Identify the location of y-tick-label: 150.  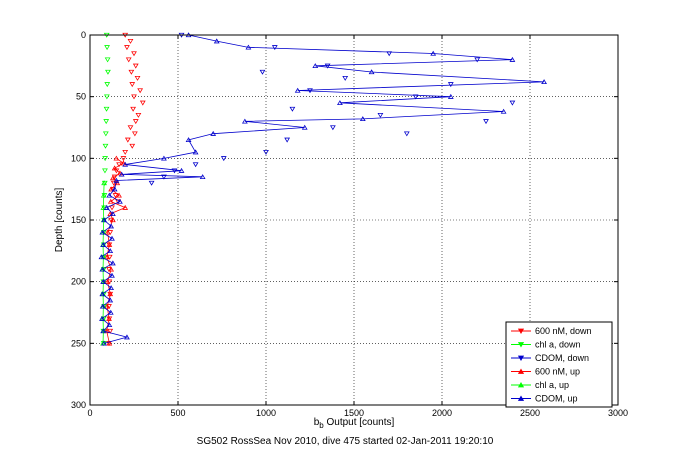
(78, 220).